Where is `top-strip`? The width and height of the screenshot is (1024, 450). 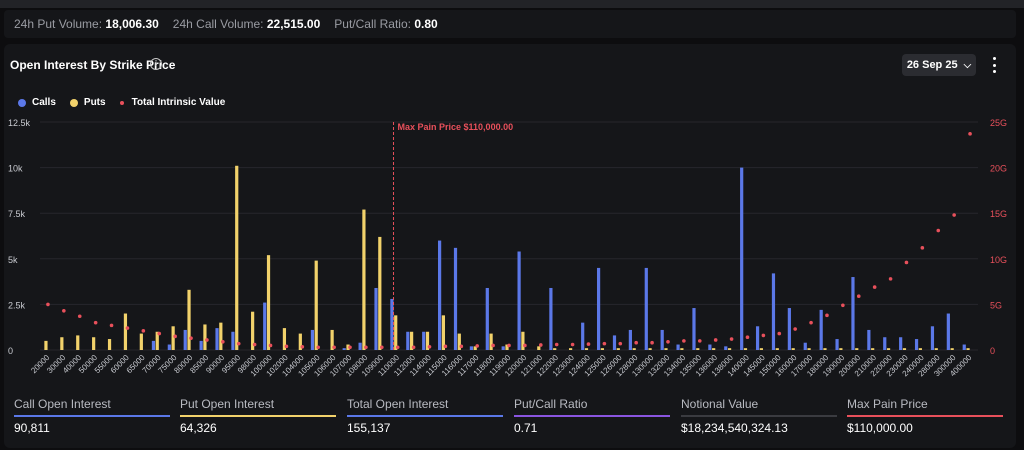
top-strip is located at coordinates (512, 4).